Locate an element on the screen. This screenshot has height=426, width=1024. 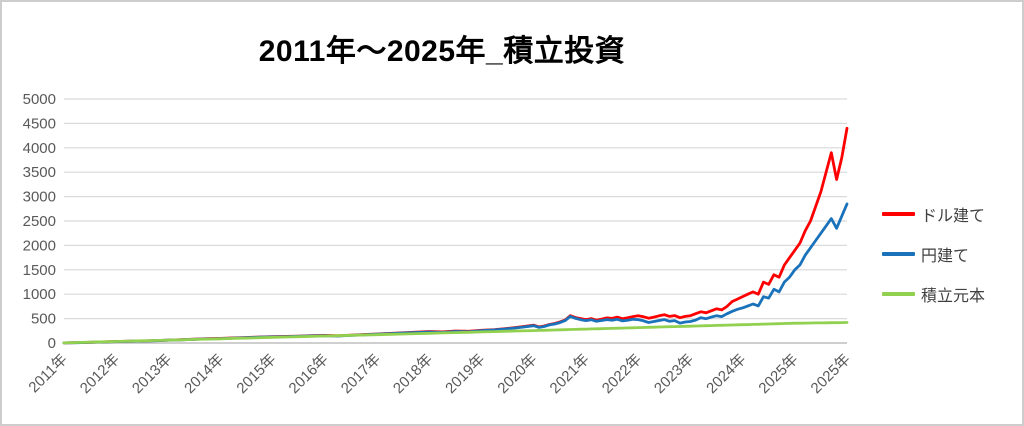
y-tick-label: 3500 is located at coordinates (39, 172).